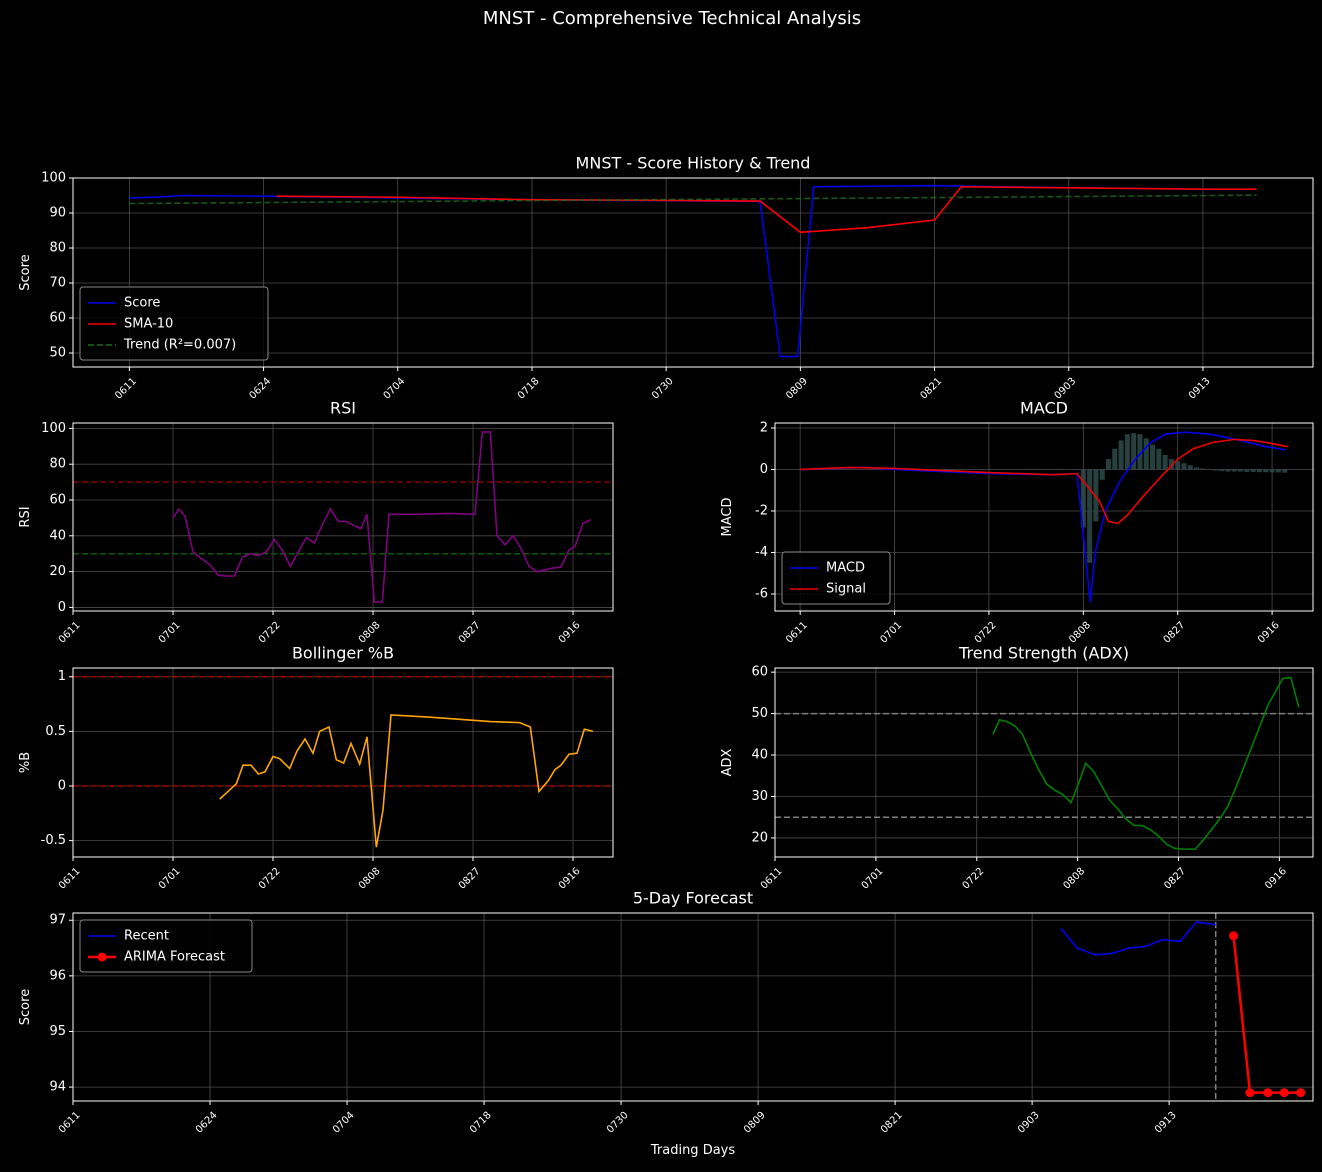  Describe the element at coordinates (759, 796) in the screenshot. I see `y-tick-label: 30` at that location.